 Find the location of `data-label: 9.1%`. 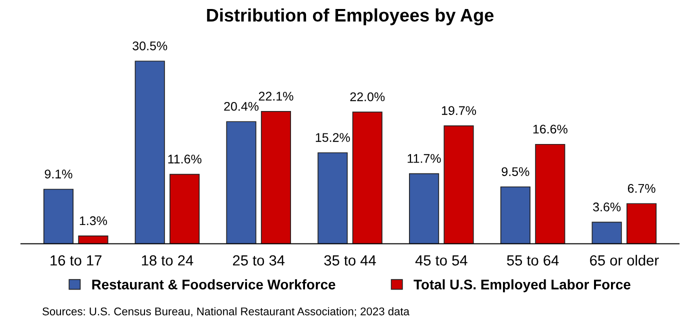

data-label: 9.1% is located at coordinates (58, 174).